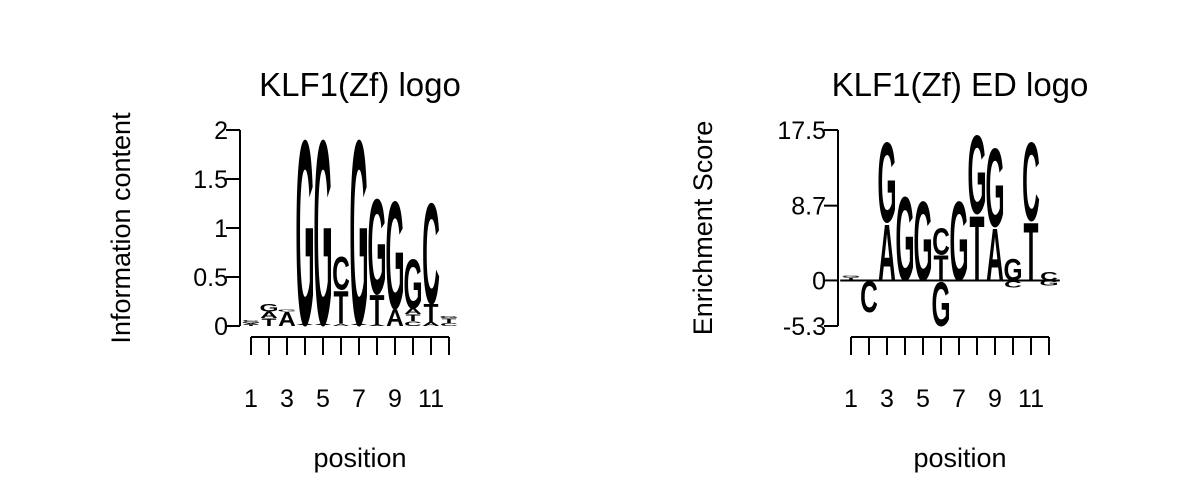 The height and width of the screenshot is (480, 1200). I want to click on panel-title-ic: KLF1(Zf) logo, so click(360, 84).